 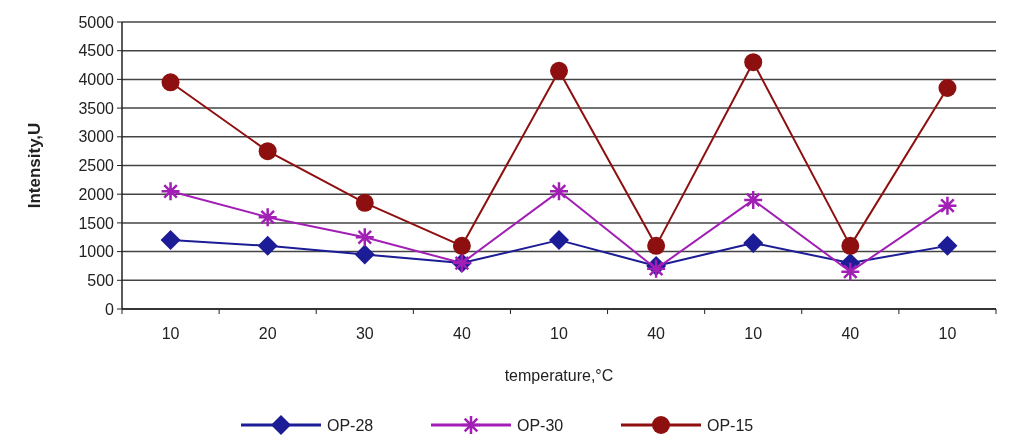 What do you see at coordinates (34, 165) in the screenshot?
I see `y-axis-title: Intensity,U` at bounding box center [34, 165].